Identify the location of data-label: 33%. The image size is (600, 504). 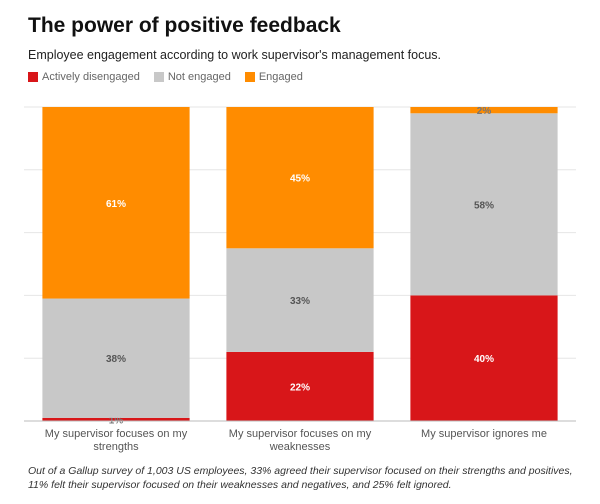
(300, 301).